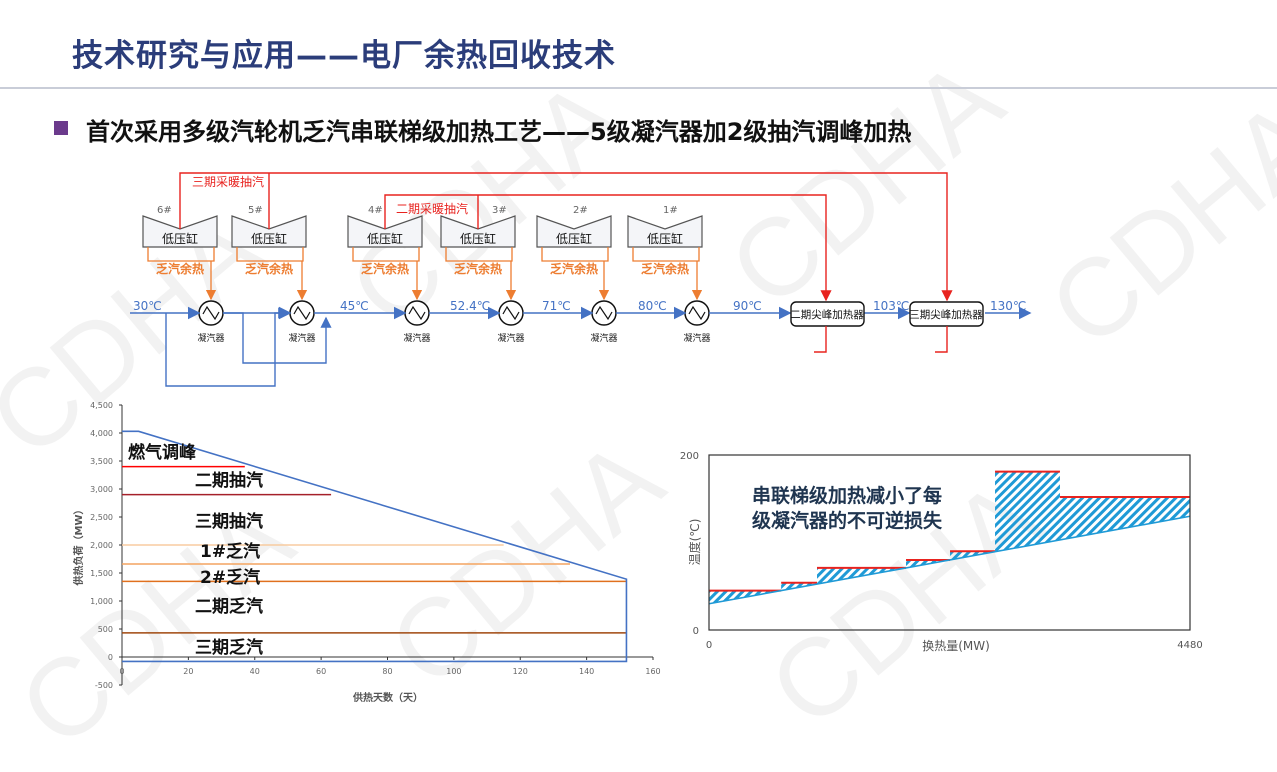 This screenshot has width=1277, height=772. What do you see at coordinates (689, 456) in the screenshot?
I see `y-tick-label: 200` at bounding box center [689, 456].